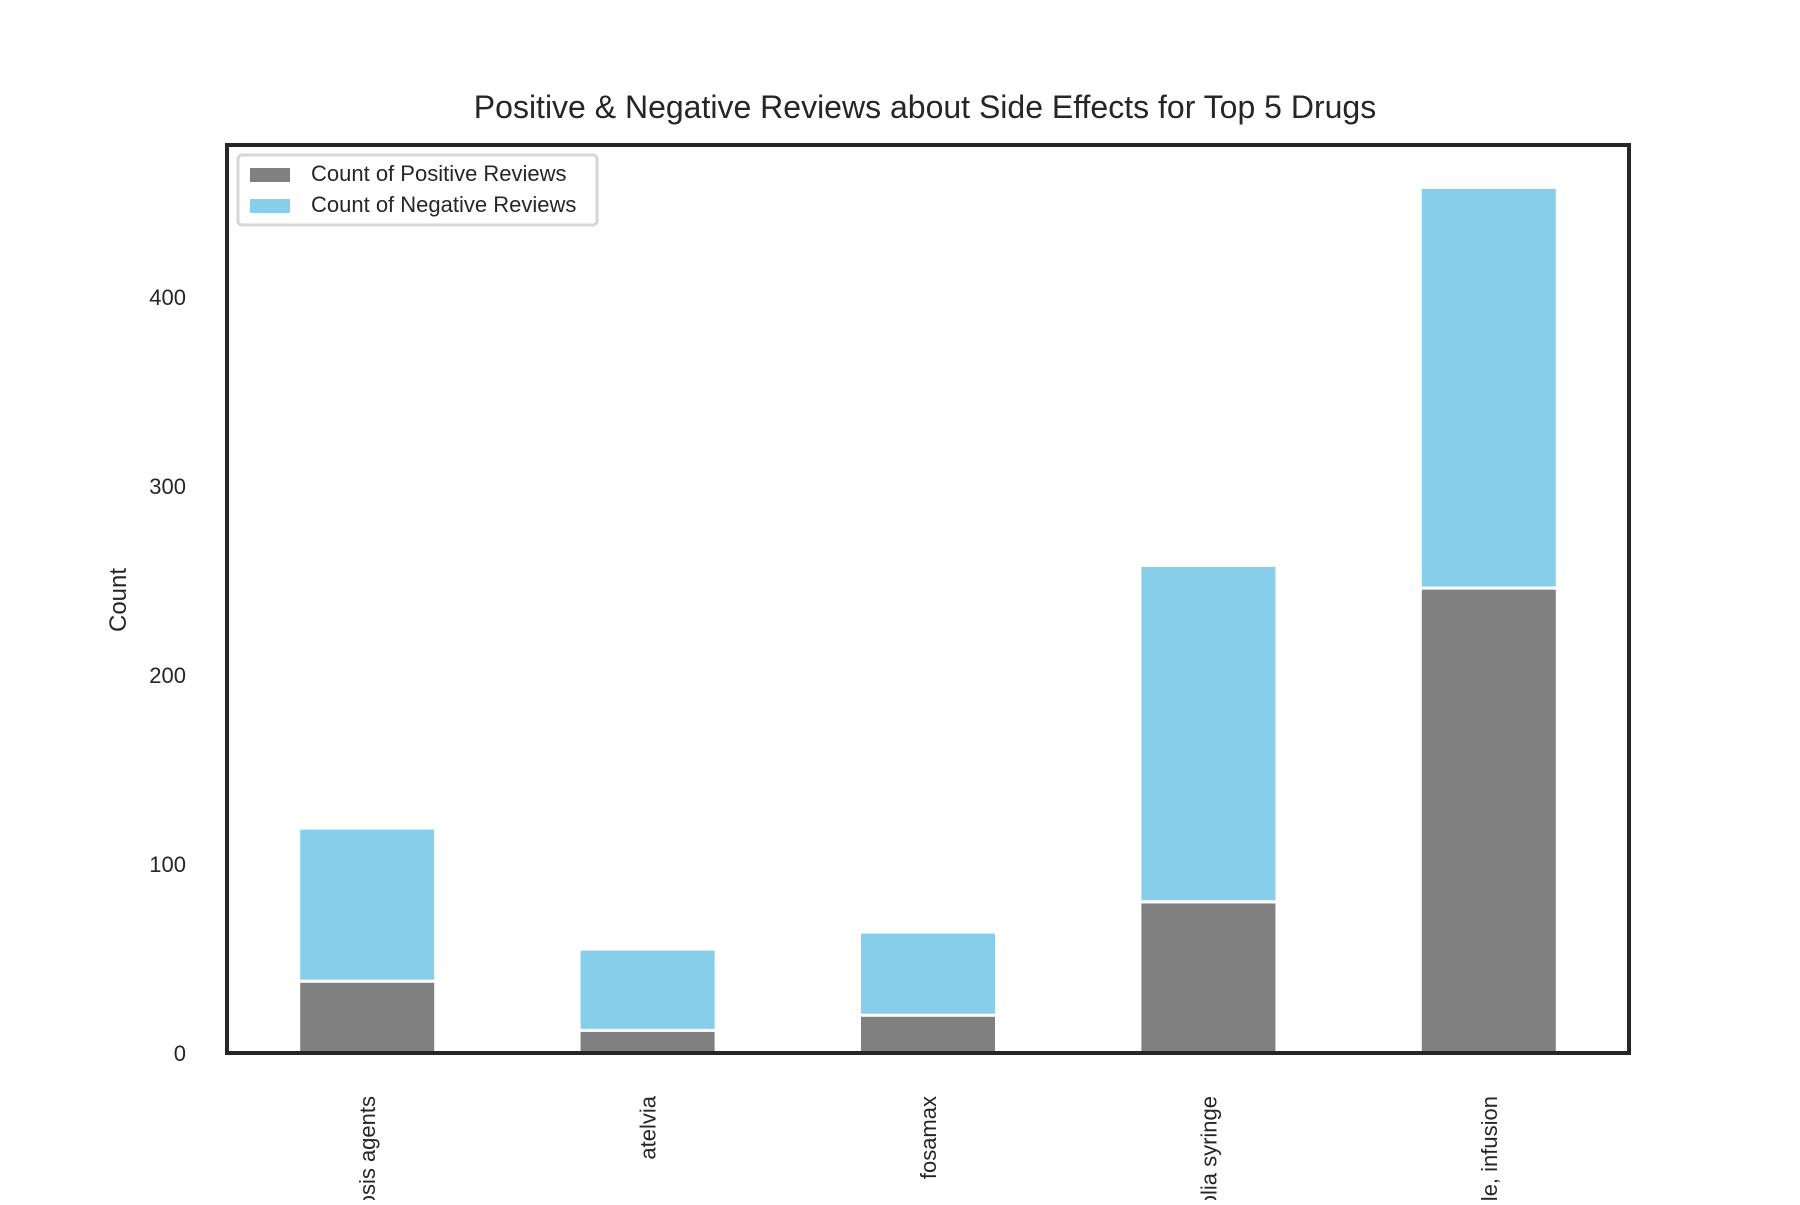 The width and height of the screenshot is (1800, 1205). What do you see at coordinates (648, 1127) in the screenshot?
I see `x-tick-label: atelvia` at bounding box center [648, 1127].